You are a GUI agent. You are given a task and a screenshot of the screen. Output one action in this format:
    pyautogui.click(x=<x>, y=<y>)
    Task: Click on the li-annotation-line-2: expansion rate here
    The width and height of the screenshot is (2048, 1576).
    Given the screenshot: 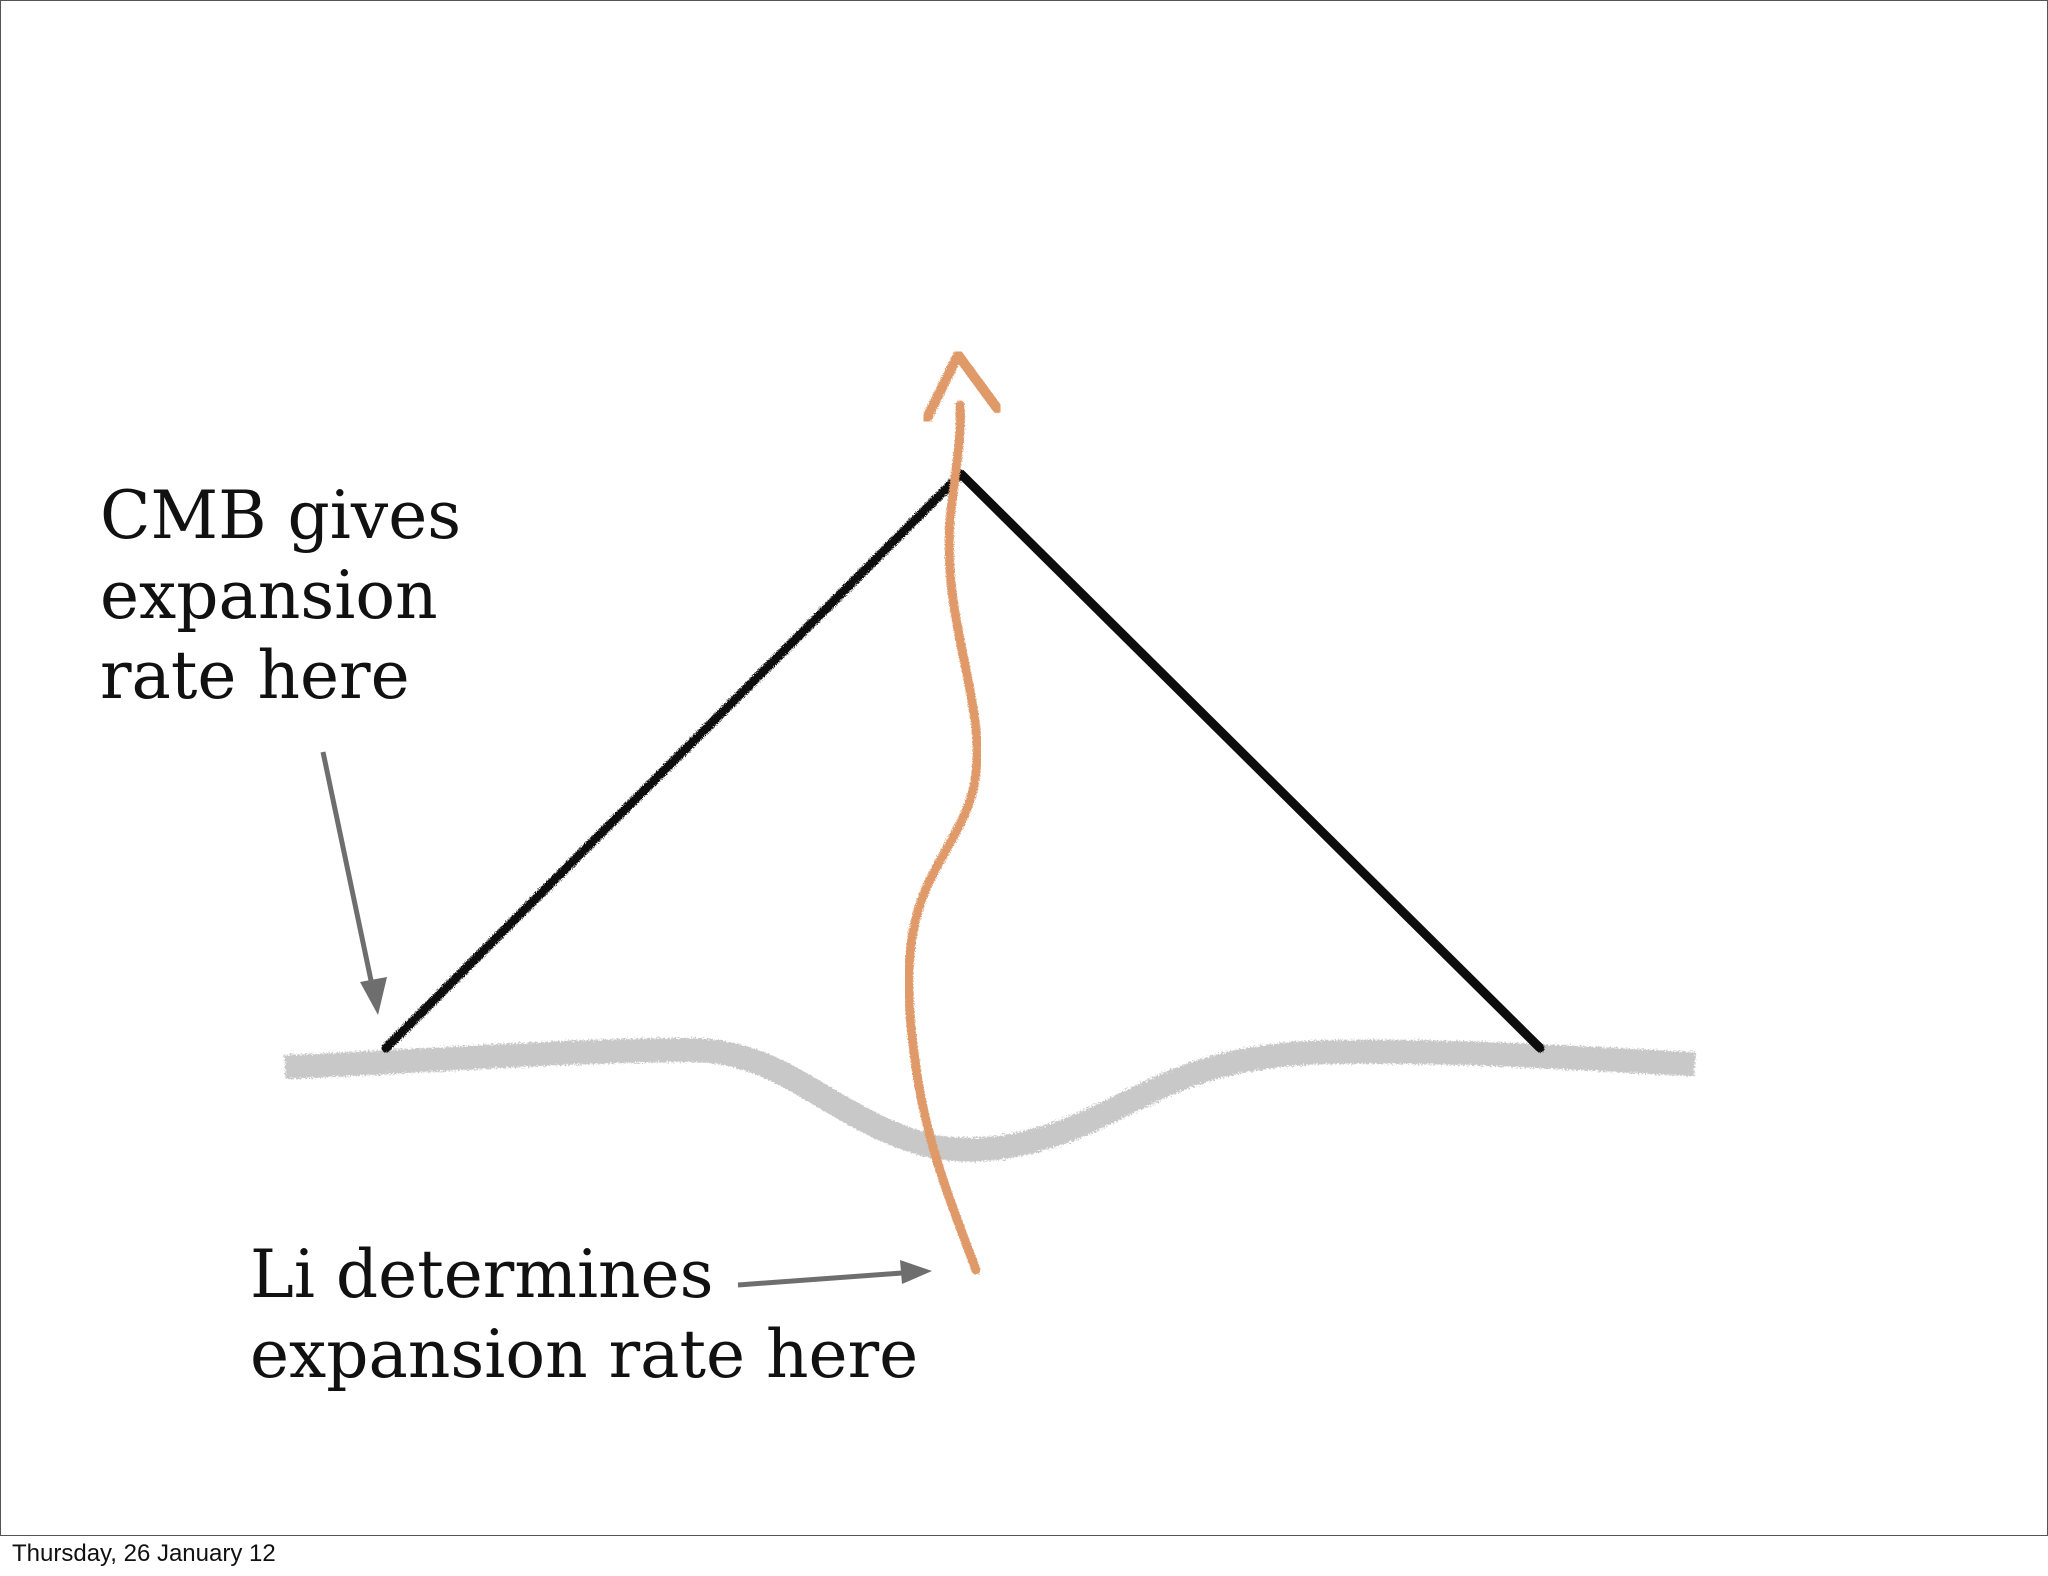 What is the action you would take?
    pyautogui.click(x=584, y=1354)
    